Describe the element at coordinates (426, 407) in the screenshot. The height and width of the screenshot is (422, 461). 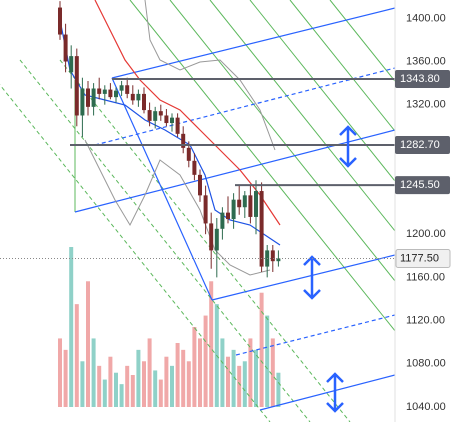
I see `y-tick-label: 1040.00` at that location.